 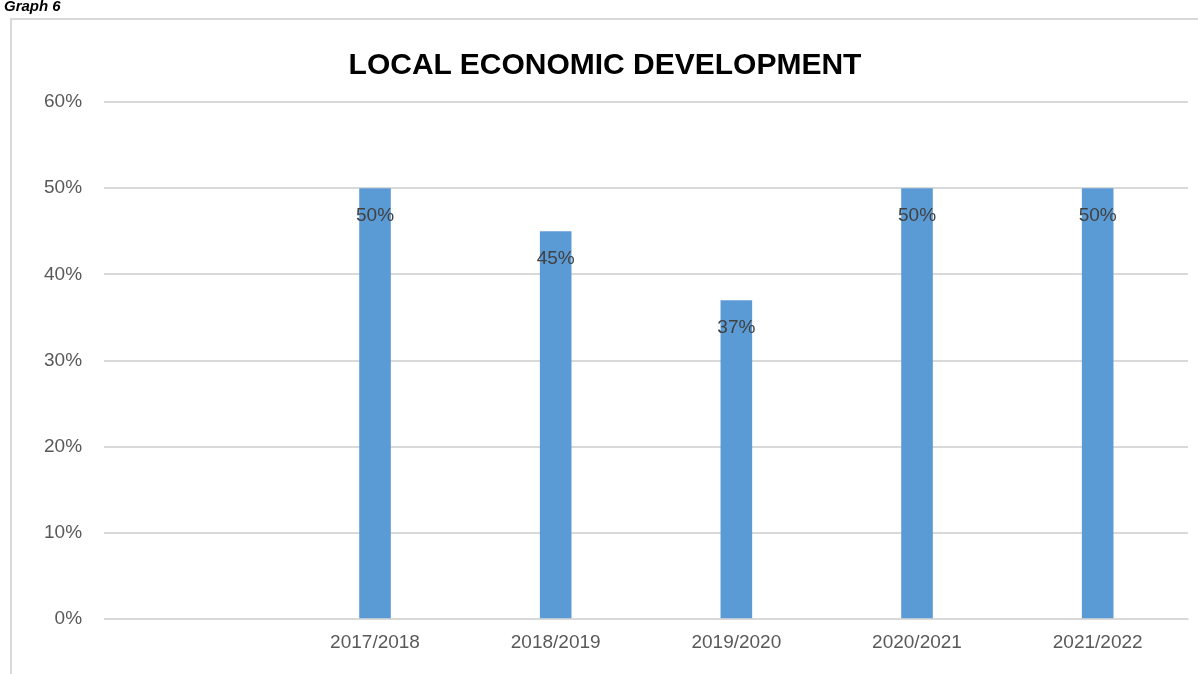 What do you see at coordinates (917, 641) in the screenshot?
I see `x-tick-label: 2020/2021` at bounding box center [917, 641].